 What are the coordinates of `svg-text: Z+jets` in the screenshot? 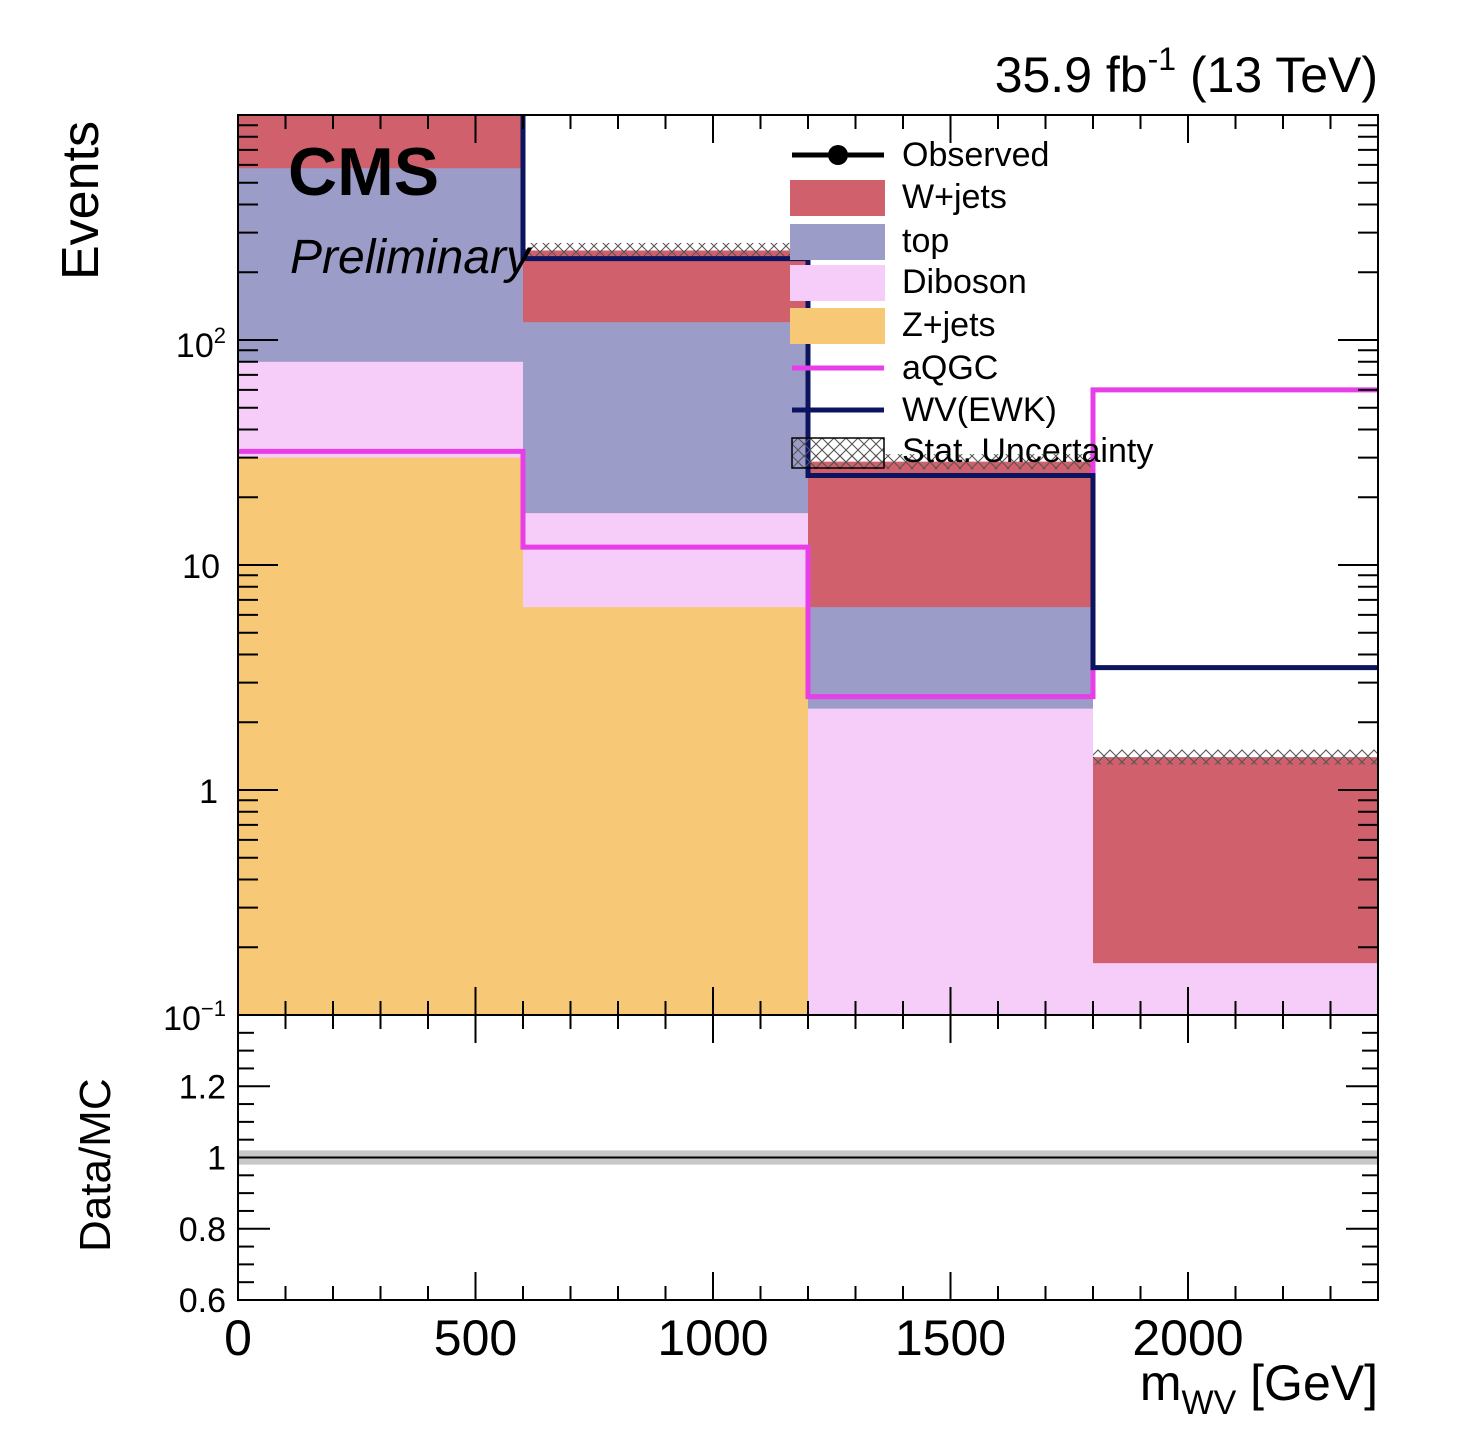 It's located at (949, 325).